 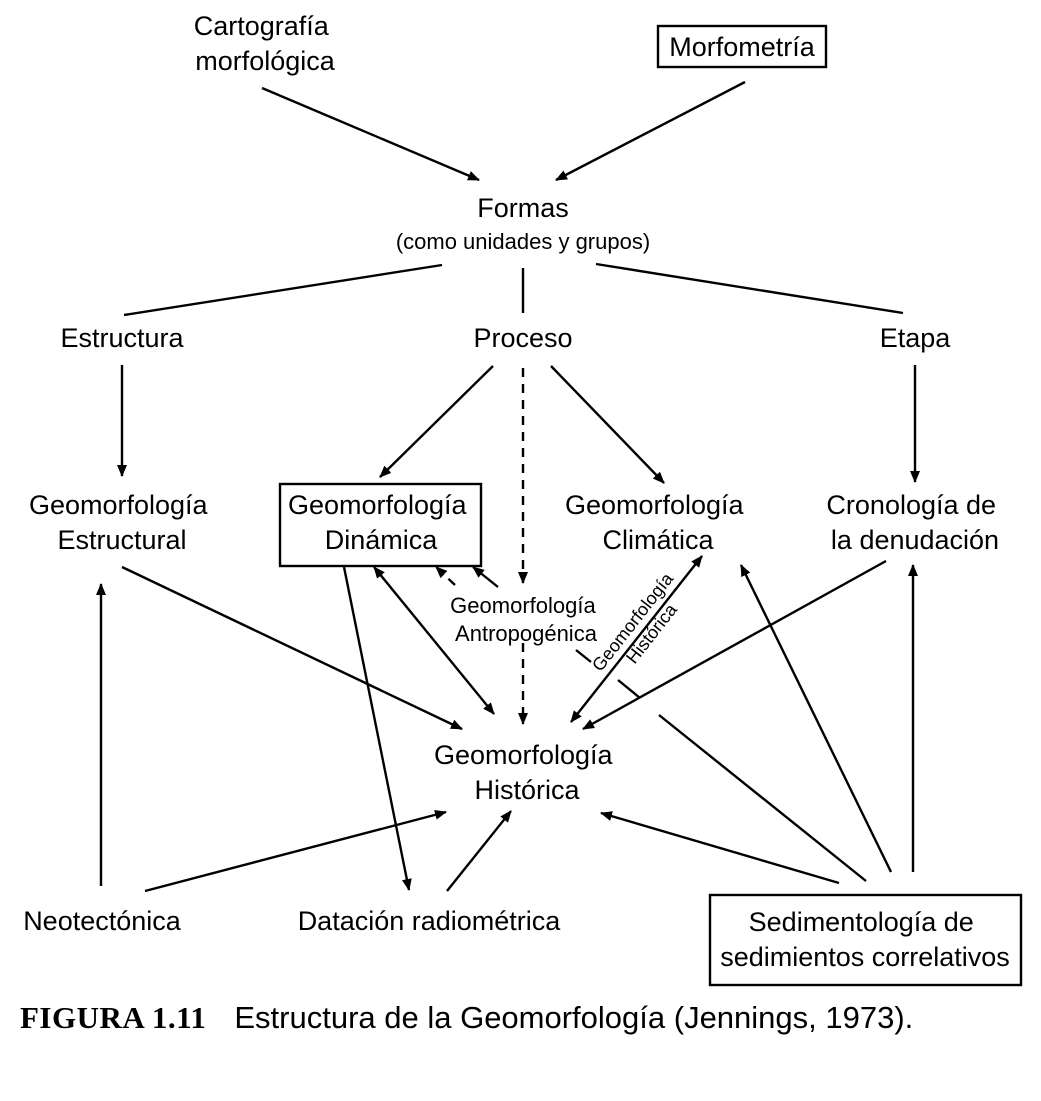 I want to click on sedimentologia-box, so click(x=865, y=940).